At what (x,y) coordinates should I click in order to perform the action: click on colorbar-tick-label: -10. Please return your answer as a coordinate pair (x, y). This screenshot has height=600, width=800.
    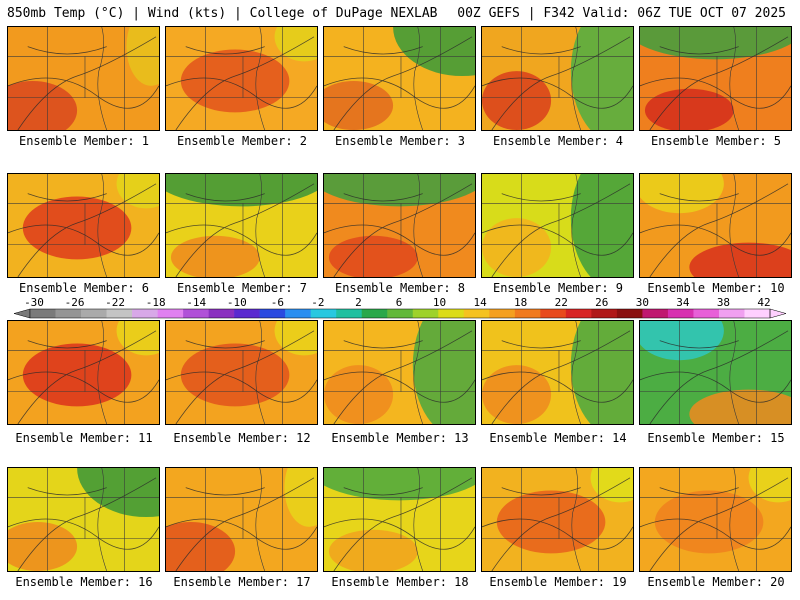
    Looking at the image, I should click on (237, 302).